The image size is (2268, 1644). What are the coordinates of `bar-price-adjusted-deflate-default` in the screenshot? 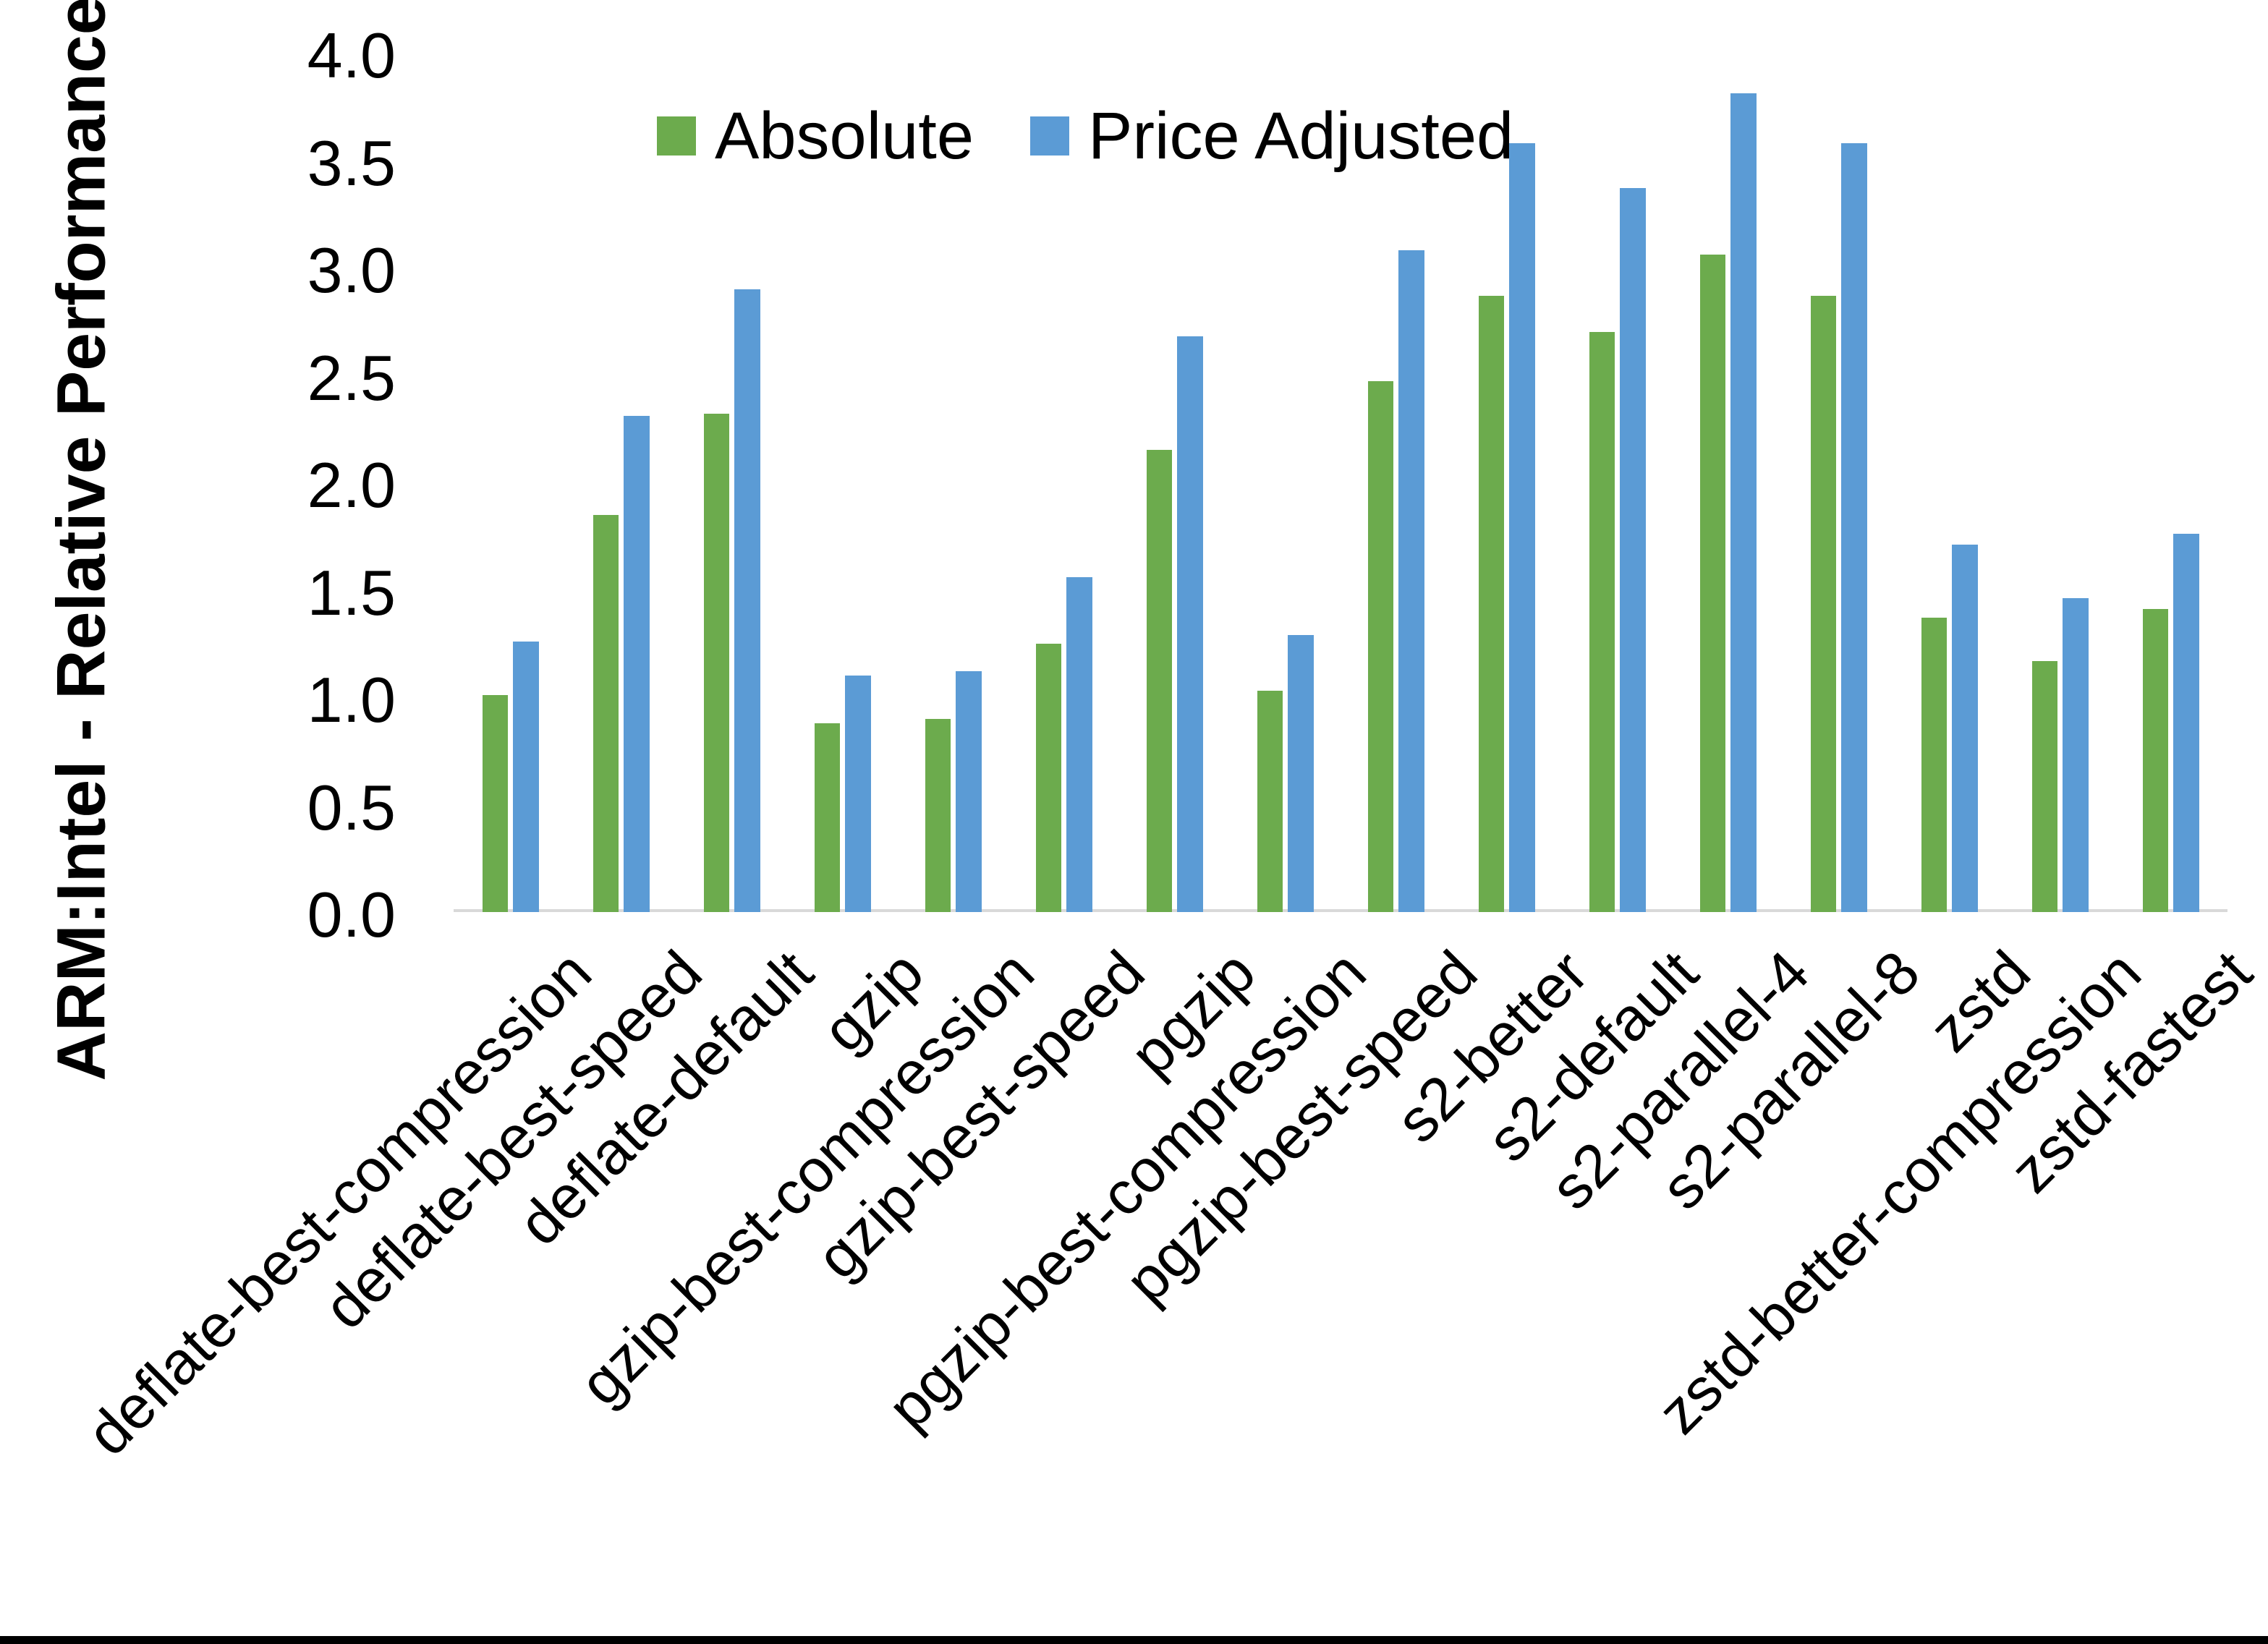 It's located at (747, 600).